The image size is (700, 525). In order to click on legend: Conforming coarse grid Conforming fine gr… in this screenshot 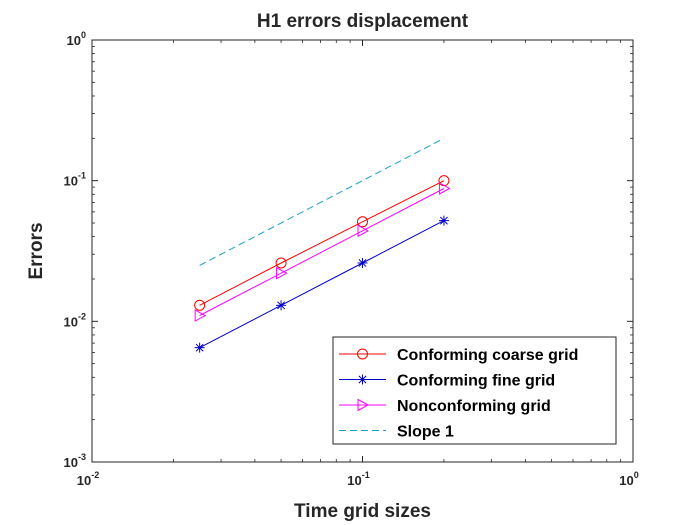, I will do `click(474, 390)`.